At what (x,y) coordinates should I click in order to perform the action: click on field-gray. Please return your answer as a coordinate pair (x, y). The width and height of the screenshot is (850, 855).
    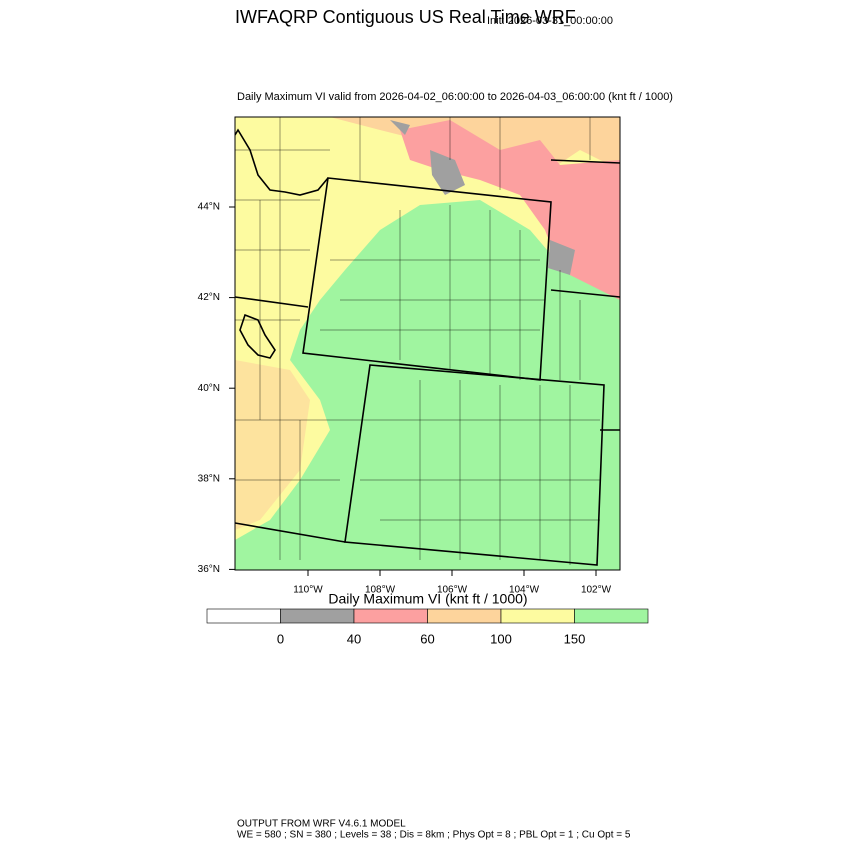
    Looking at the image, I should click on (482, 197).